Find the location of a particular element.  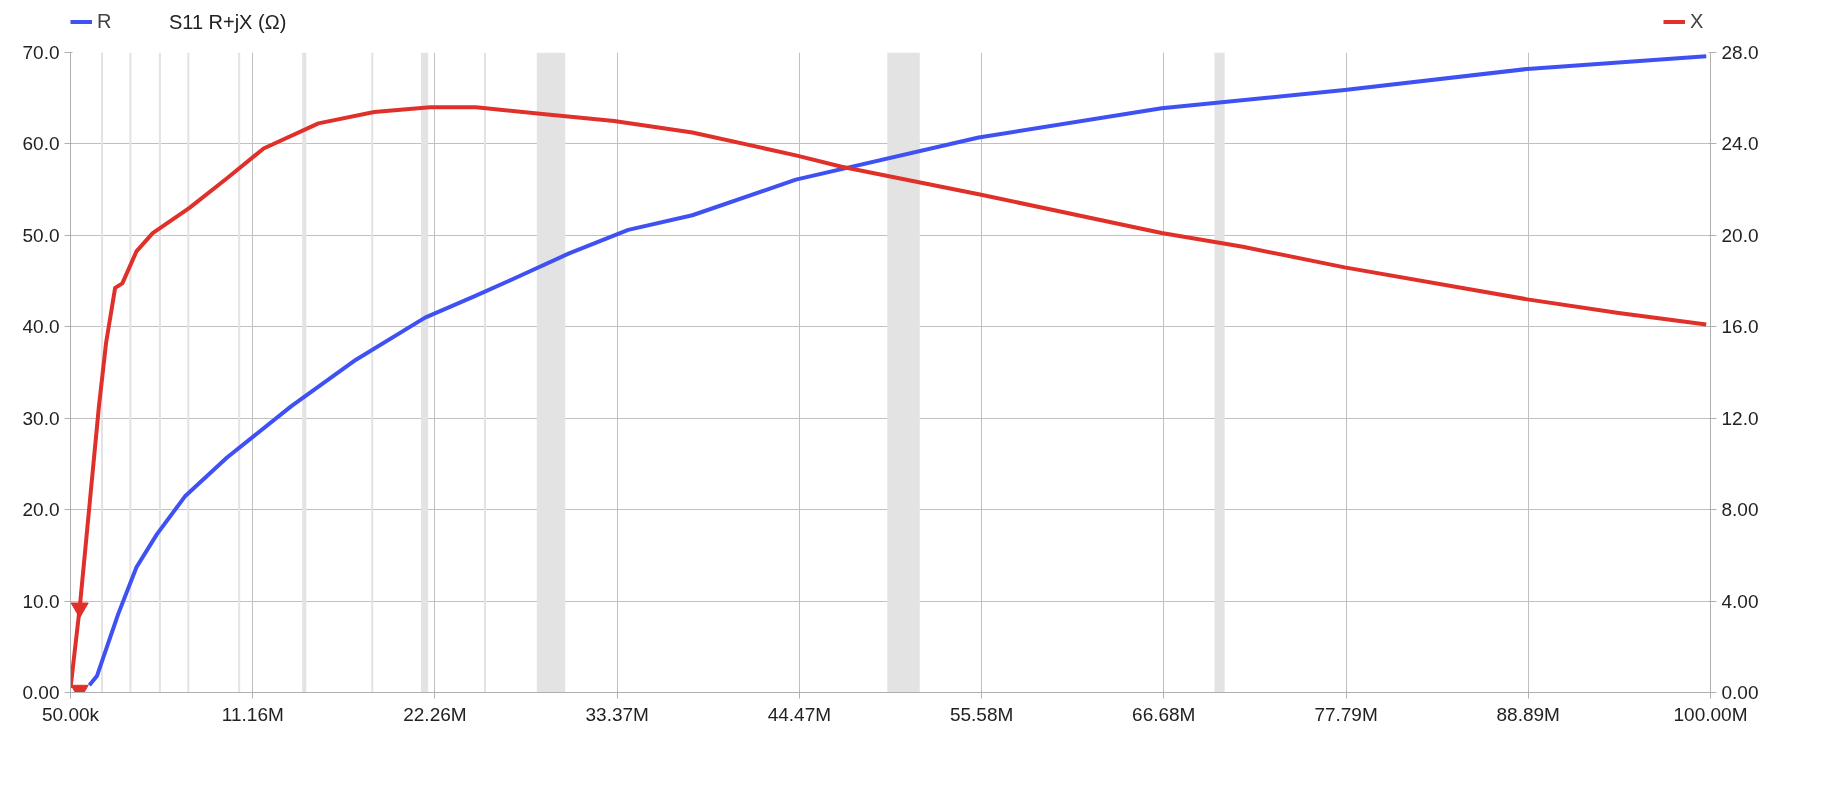

x-tick-label: 55.58M is located at coordinates (981, 714).